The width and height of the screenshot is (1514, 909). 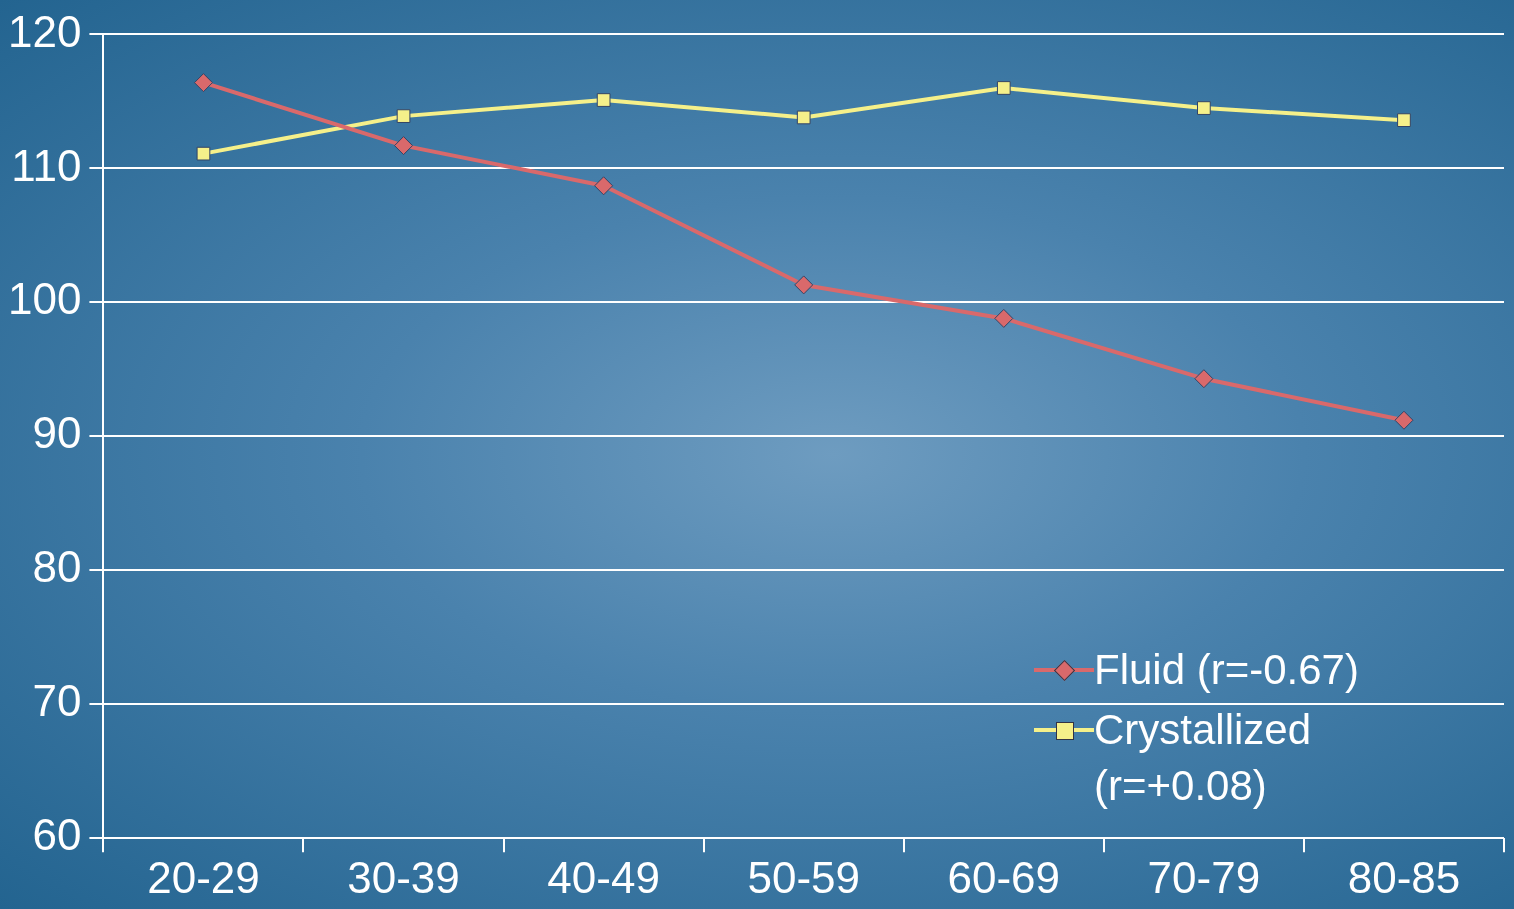 I want to click on y-tick-label: 100, so click(x=44, y=299).